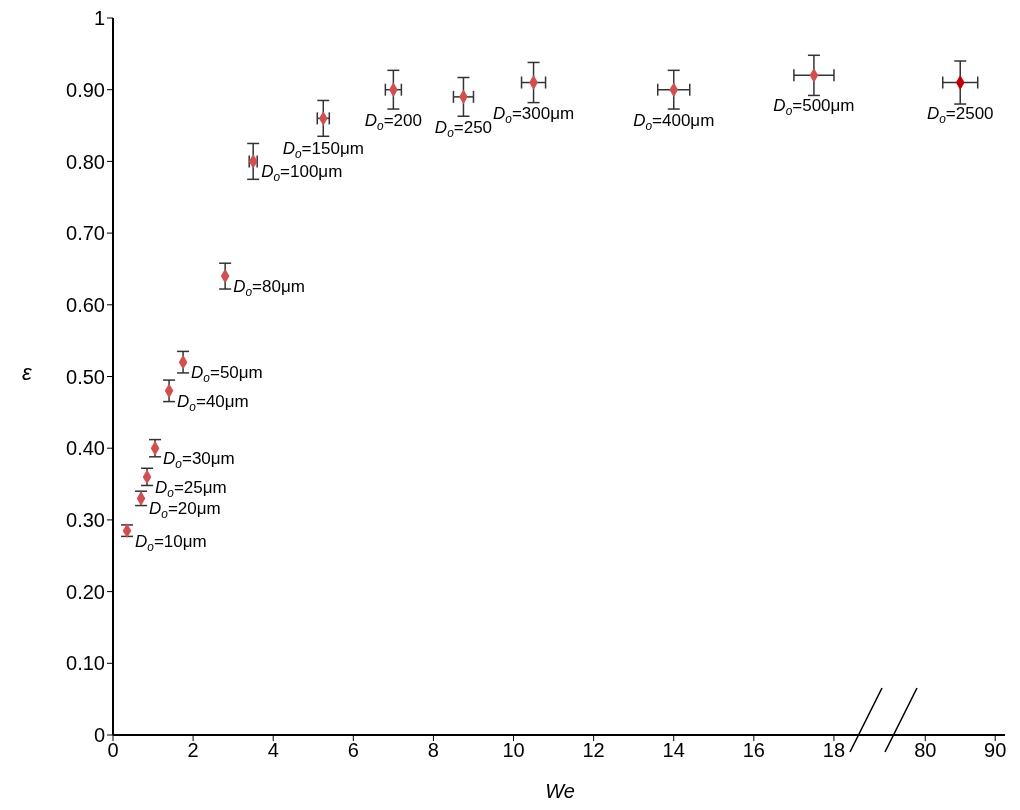  What do you see at coordinates (995, 750) in the screenshot?
I see `x-tick-label: 90` at bounding box center [995, 750].